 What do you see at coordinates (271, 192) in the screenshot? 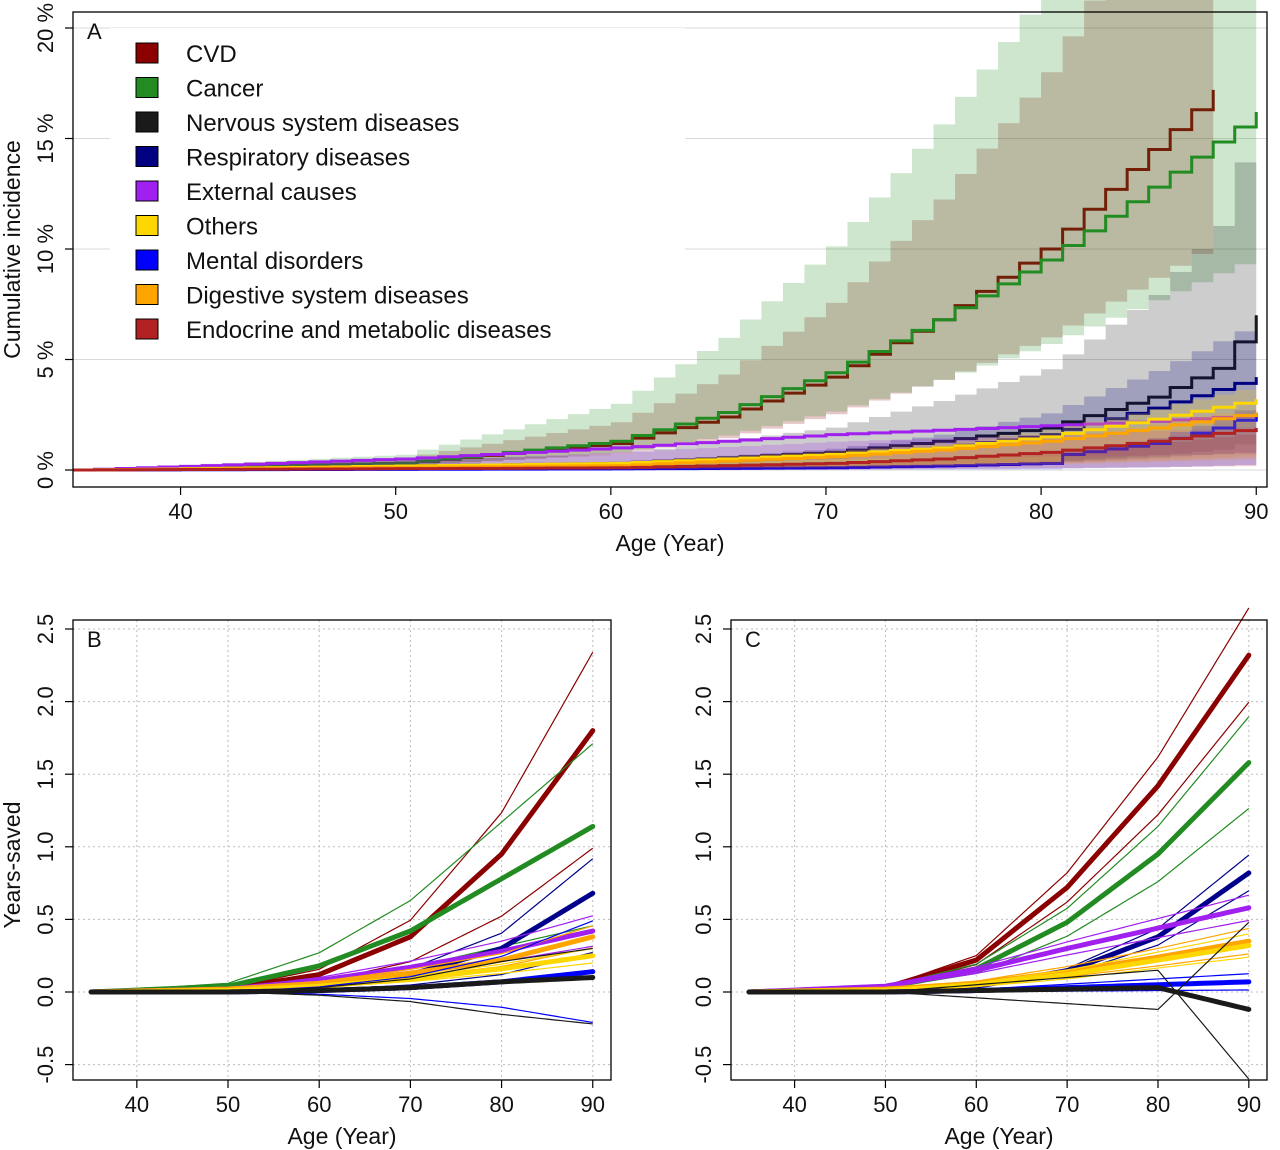
I see `legend-label: External causes` at bounding box center [271, 192].